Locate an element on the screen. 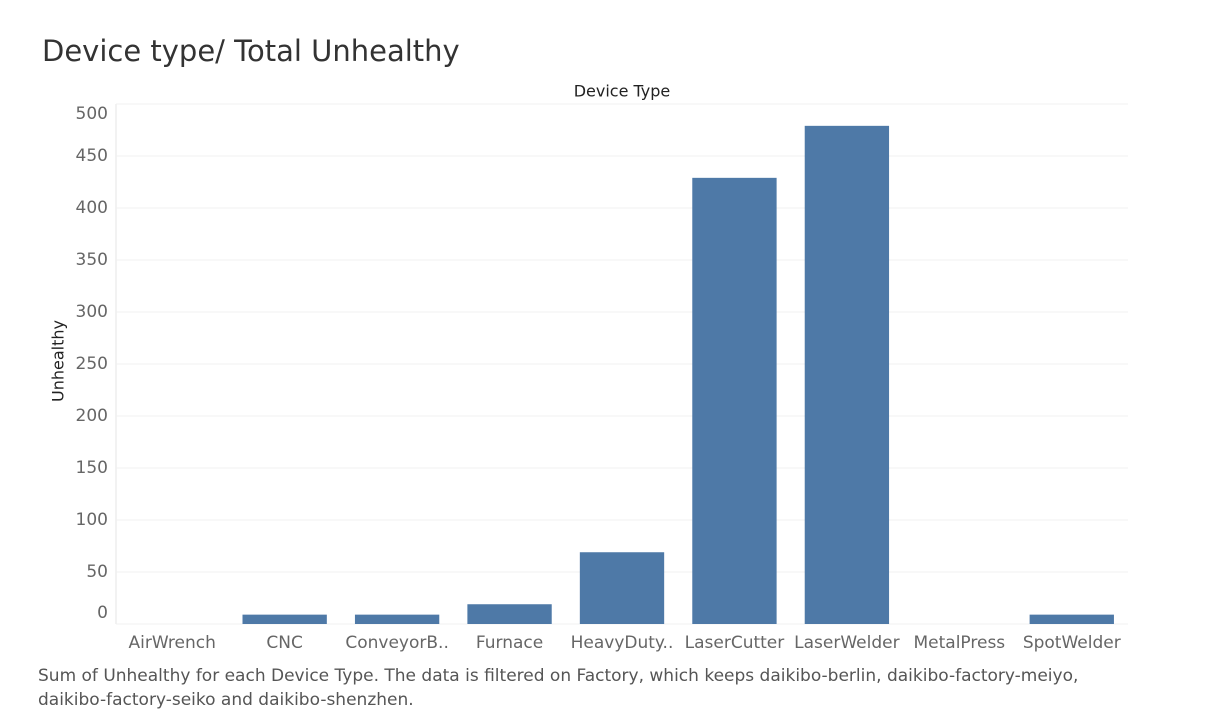 This screenshot has height=718, width=1224. y-tick-label: 450 is located at coordinates (92, 156).